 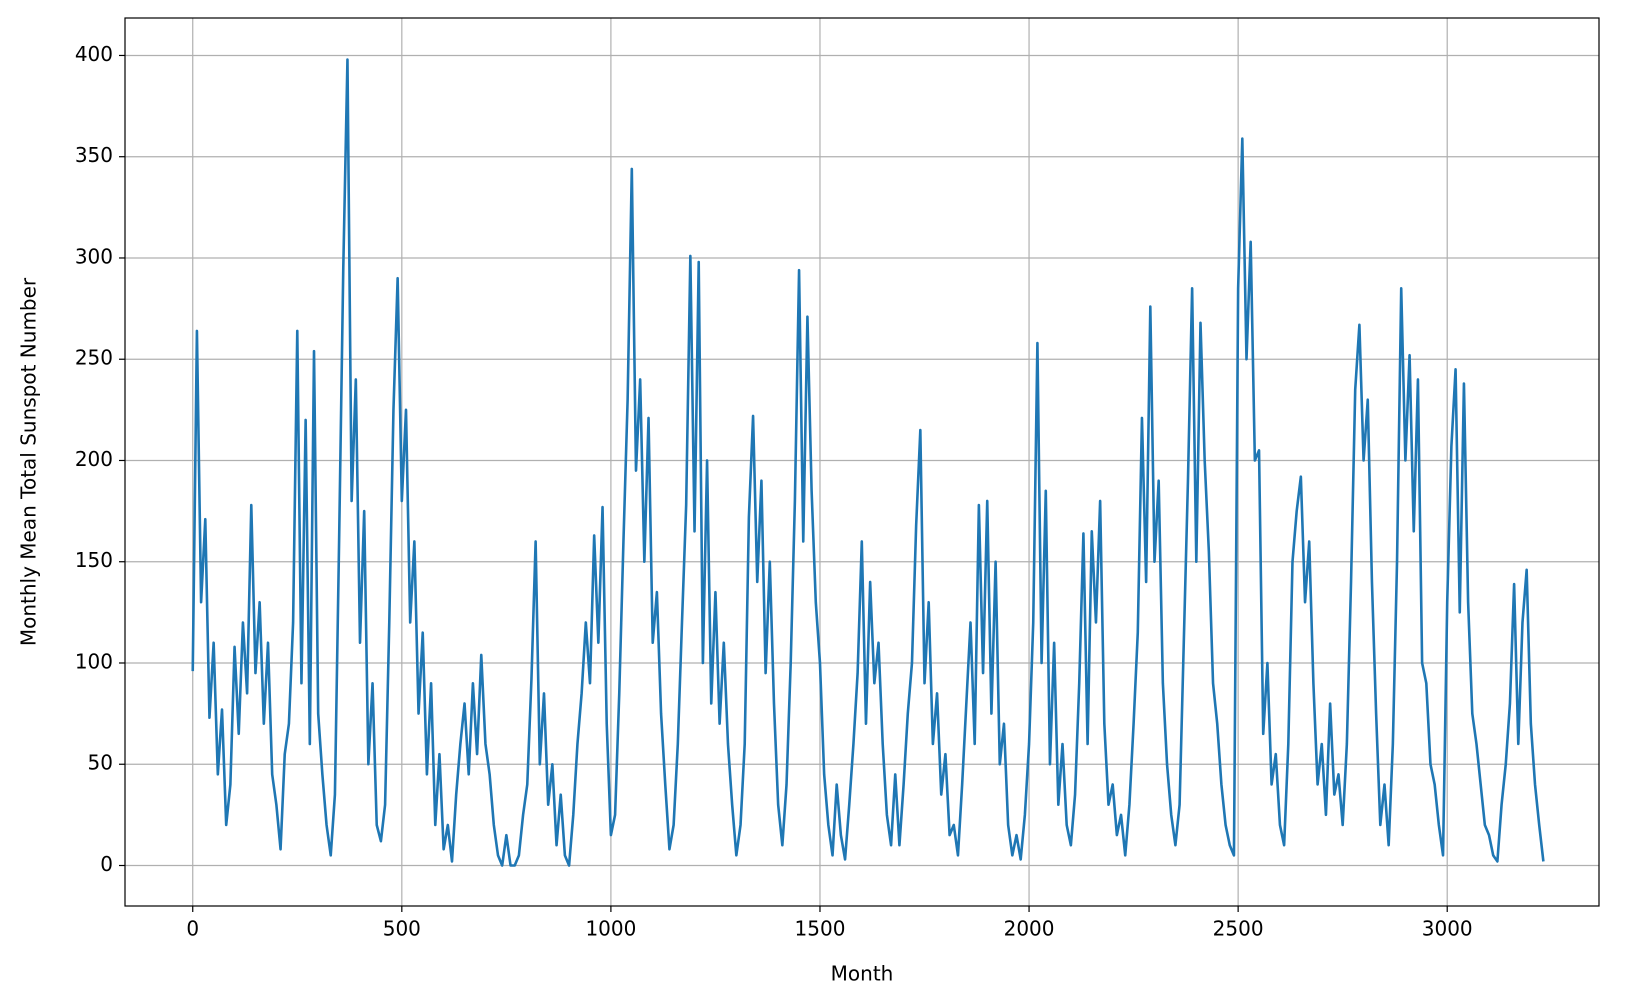 What do you see at coordinates (29, 461) in the screenshot?
I see `y-axis-label: Monthly Mean Total Sunspot Number` at bounding box center [29, 461].